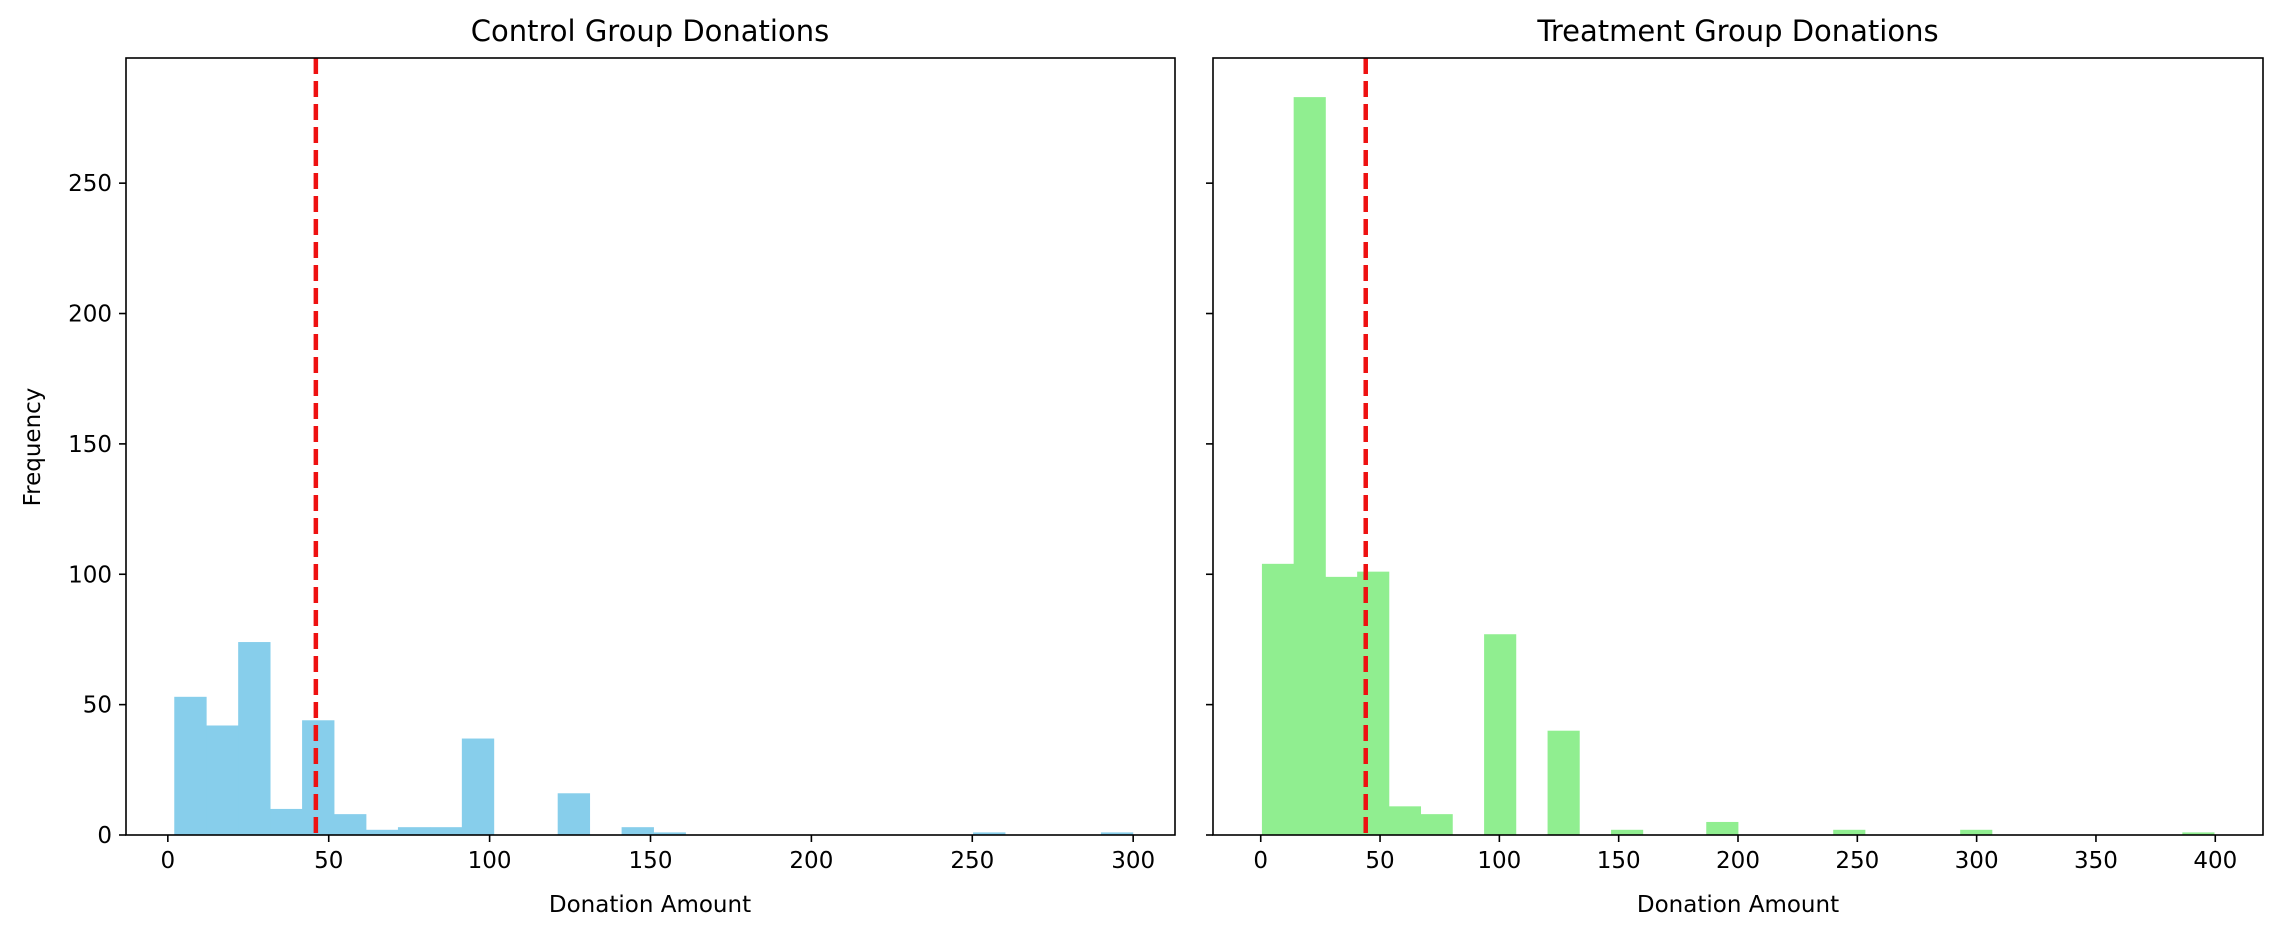 The image size is (2282, 936). Describe the element at coordinates (654, 738) in the screenshot. I see `control-histogram-bars` at that location.